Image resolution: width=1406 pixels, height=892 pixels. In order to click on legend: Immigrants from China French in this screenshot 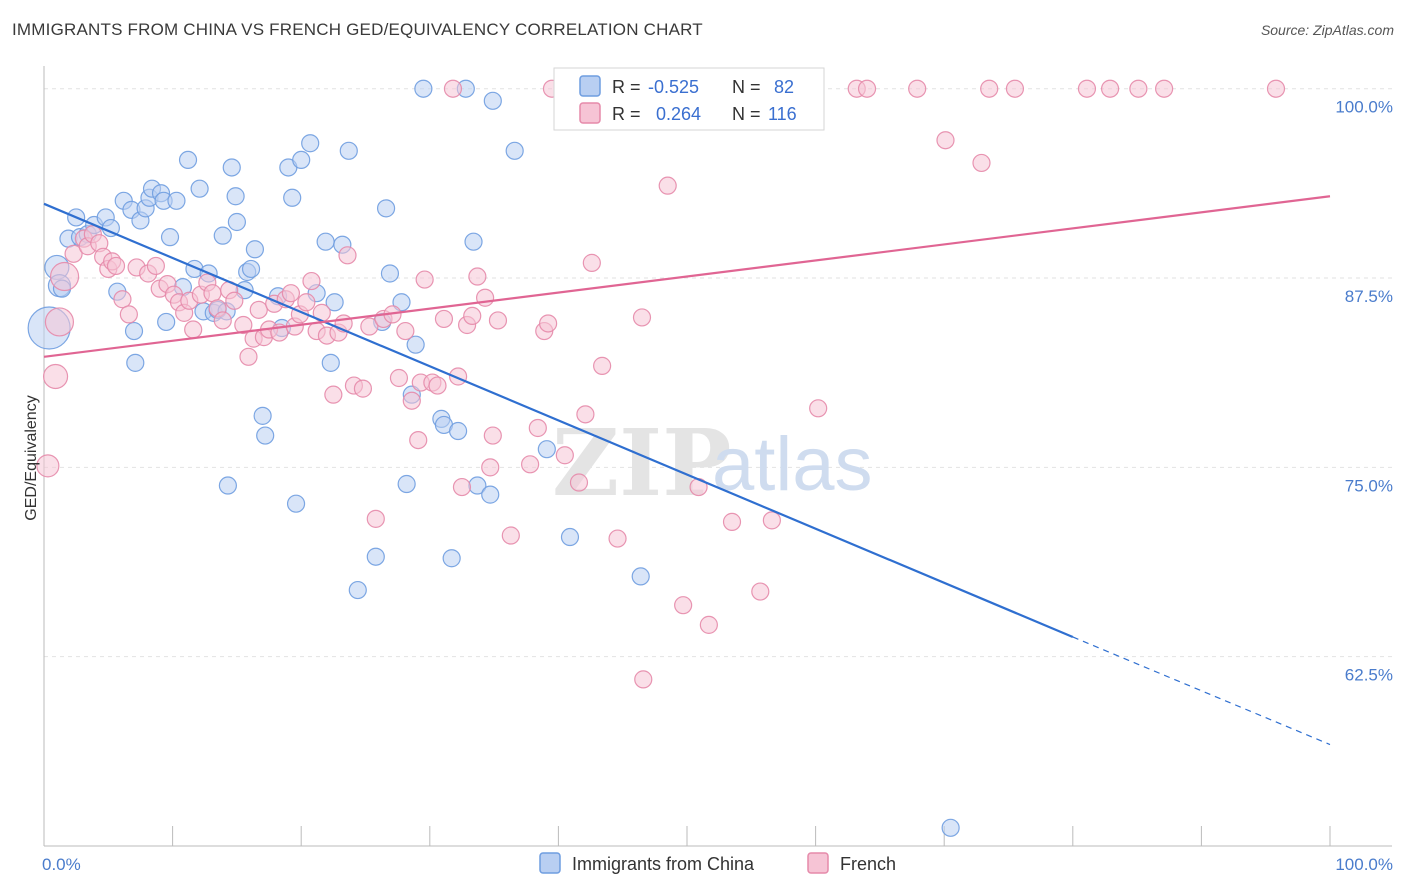, I will do `click(717, 863)`.